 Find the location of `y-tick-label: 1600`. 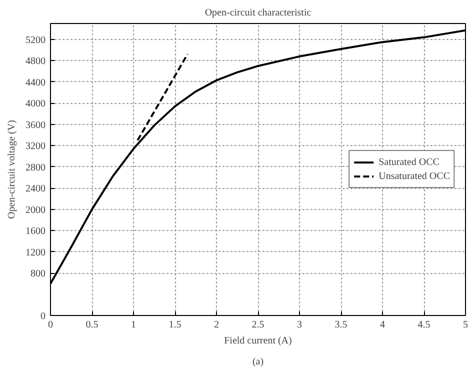

y-tick-label: 1600 is located at coordinates (36, 232).